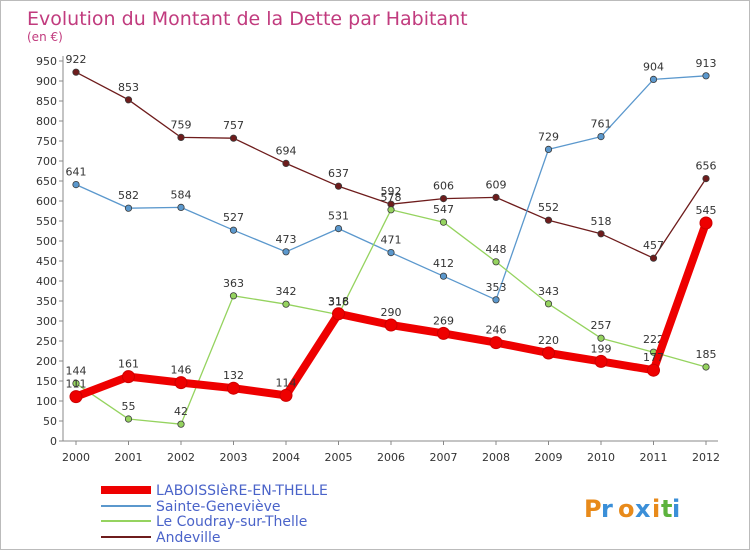 This screenshot has height=553, width=750. Describe the element at coordinates (45, 37) in the screenshot. I see `chart-subtitle: (en €)` at that location.